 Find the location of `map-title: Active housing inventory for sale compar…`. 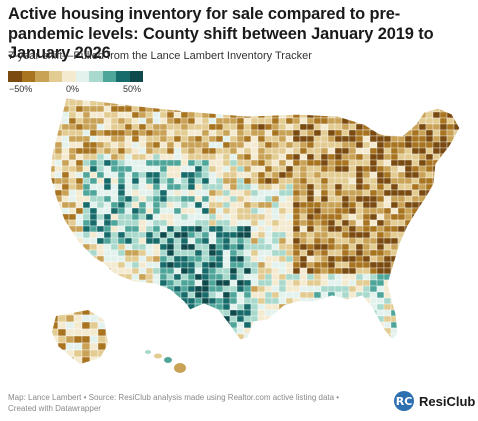

map-title: Active housing inventory for sale compar… is located at coordinates (221, 33).